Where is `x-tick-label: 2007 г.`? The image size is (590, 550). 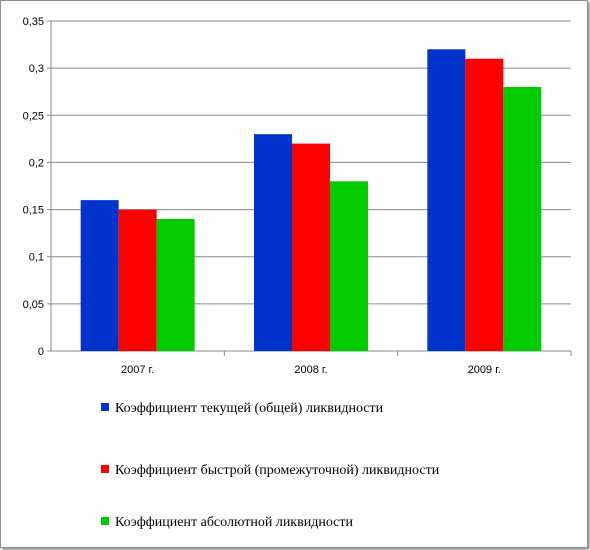
x-tick-label: 2007 г. is located at coordinates (137, 370).